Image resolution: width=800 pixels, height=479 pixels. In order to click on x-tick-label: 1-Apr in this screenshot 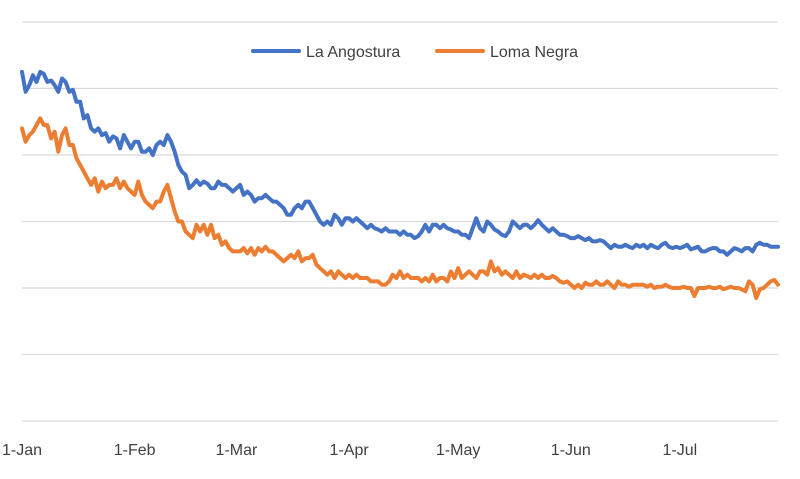, I will do `click(350, 450)`.